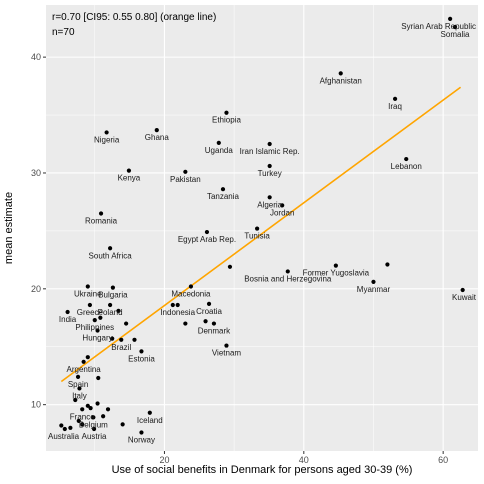 This screenshot has width=484, height=484. I want to click on point-label: Egypt Arab Rep., so click(207, 239).